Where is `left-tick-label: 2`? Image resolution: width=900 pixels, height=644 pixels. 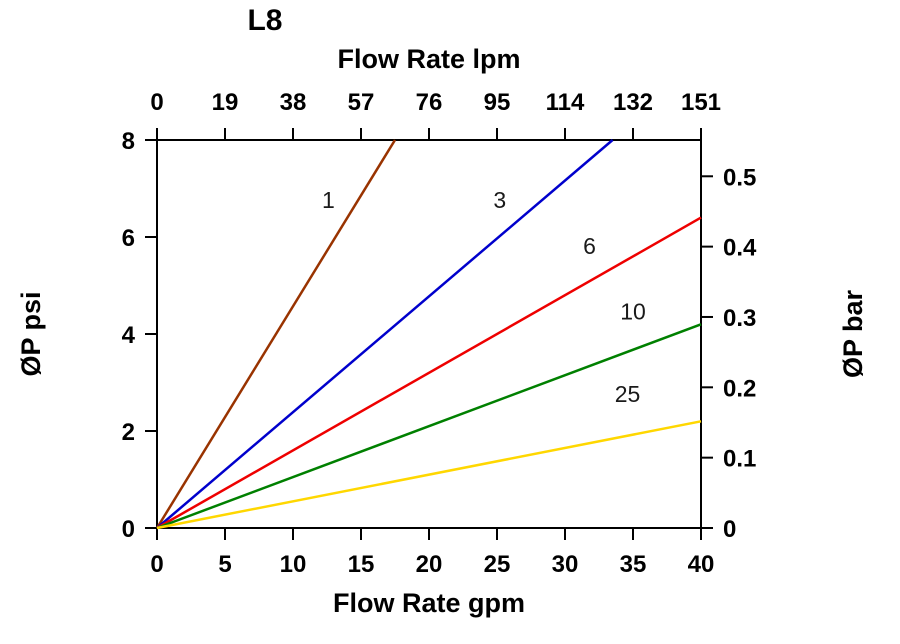
left-tick-label: 2 is located at coordinates (128, 432).